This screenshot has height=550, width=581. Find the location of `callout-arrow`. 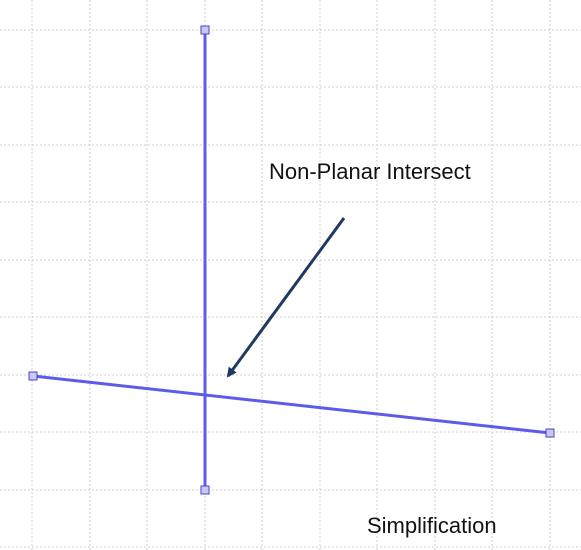

callout-arrow is located at coordinates (286, 297).